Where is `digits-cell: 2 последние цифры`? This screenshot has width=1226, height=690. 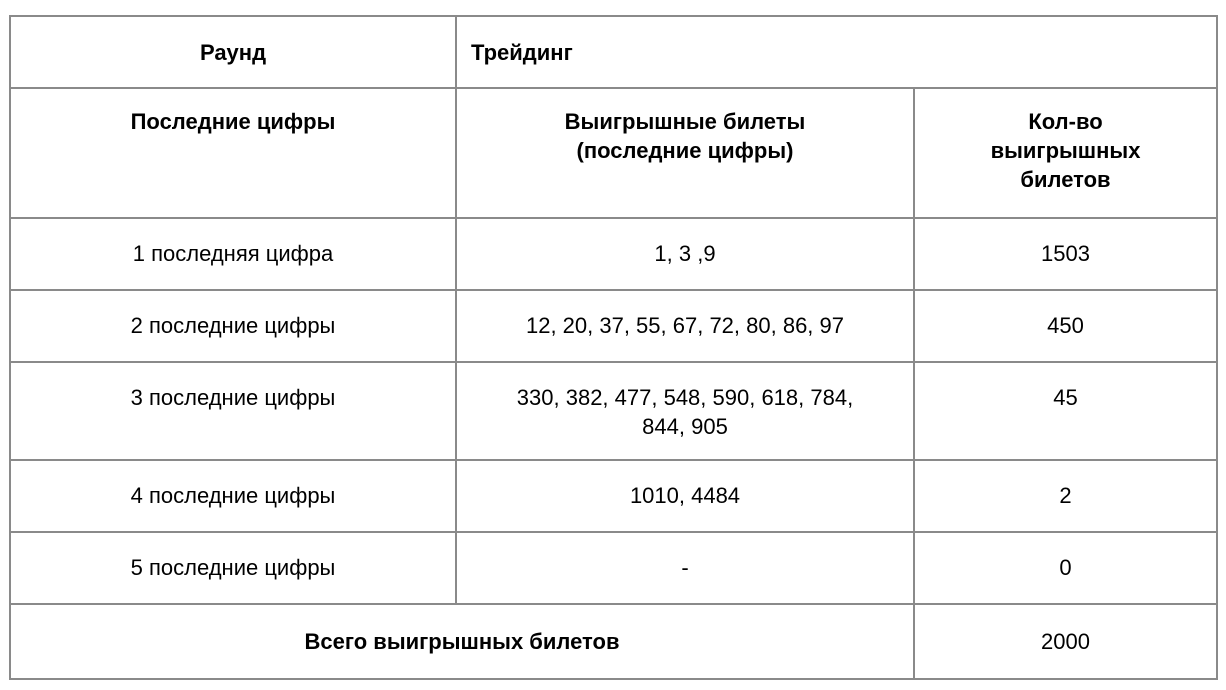
digits-cell: 2 последние цифры is located at coordinates (233, 326).